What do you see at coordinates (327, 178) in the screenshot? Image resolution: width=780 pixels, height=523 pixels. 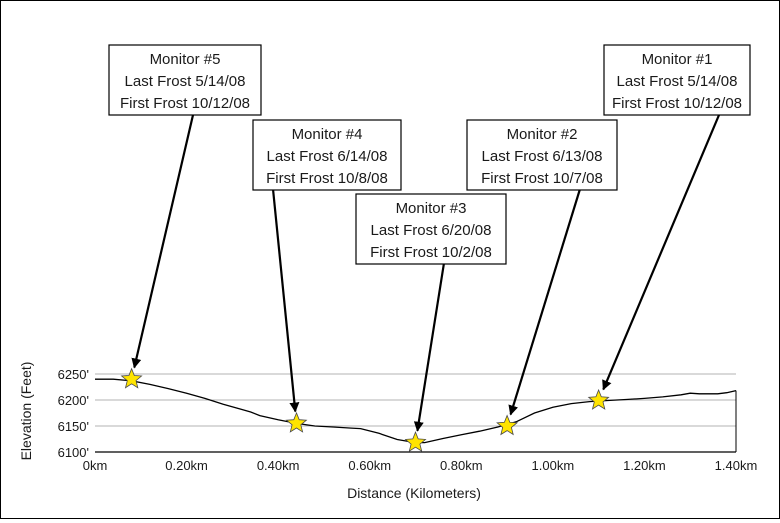 I see `first-frost-text: First Frost 10/8/08` at bounding box center [327, 178].